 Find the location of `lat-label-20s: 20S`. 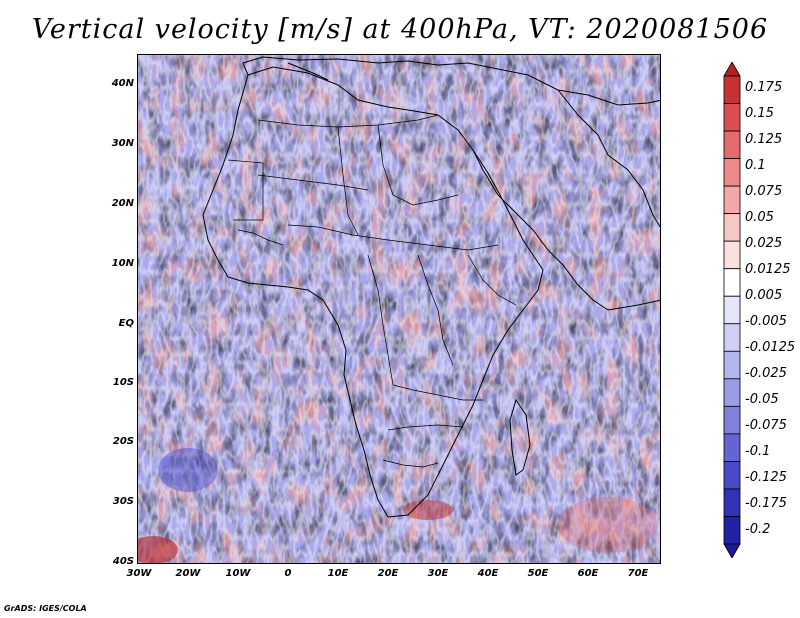

lat-label-20s: 20S is located at coordinates (123, 441).